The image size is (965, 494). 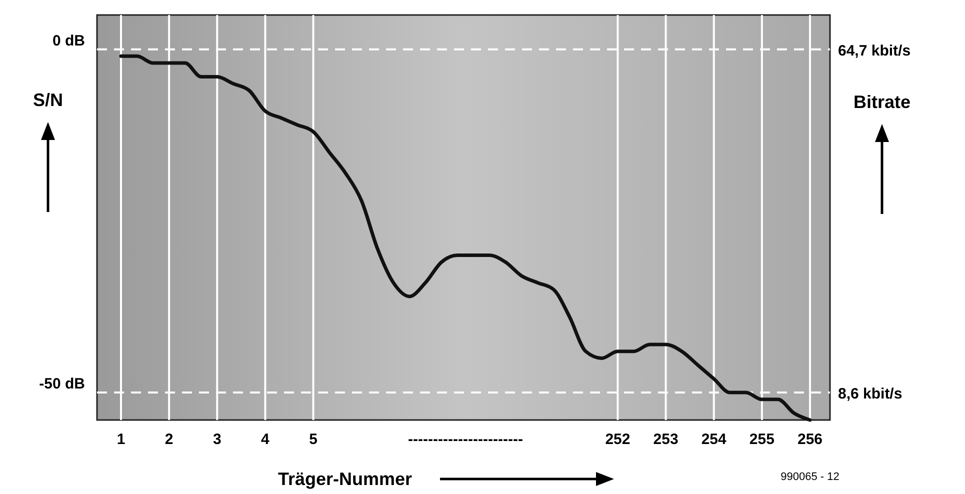 I want to click on x-tick-label: 252, so click(x=617, y=439).